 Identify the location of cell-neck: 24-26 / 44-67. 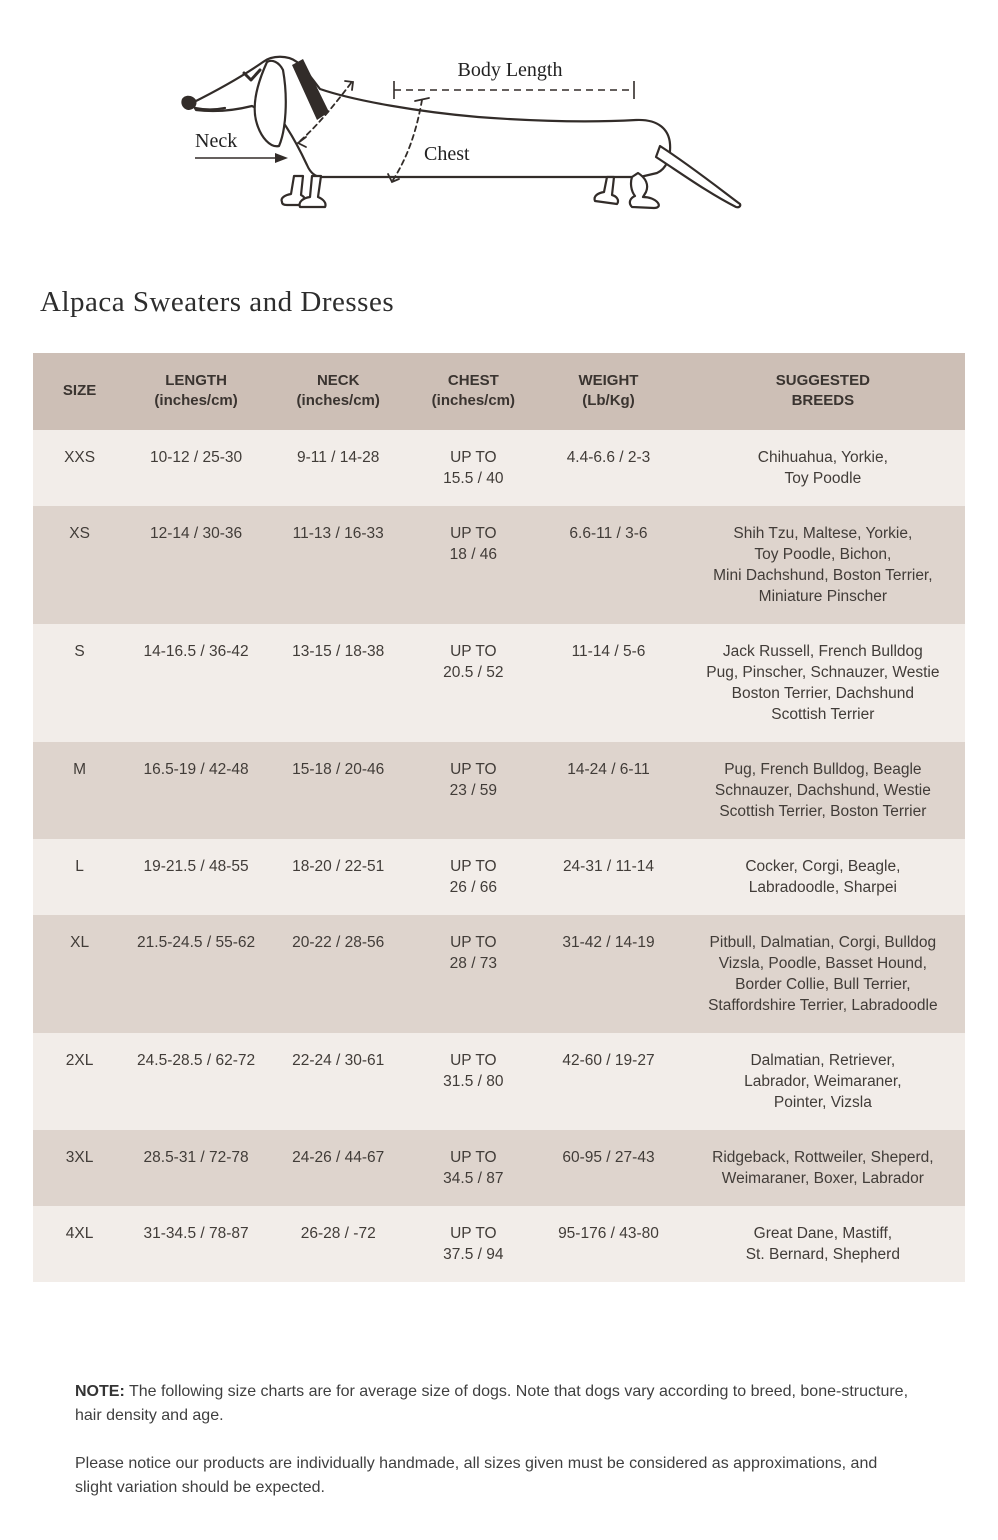
(338, 1167).